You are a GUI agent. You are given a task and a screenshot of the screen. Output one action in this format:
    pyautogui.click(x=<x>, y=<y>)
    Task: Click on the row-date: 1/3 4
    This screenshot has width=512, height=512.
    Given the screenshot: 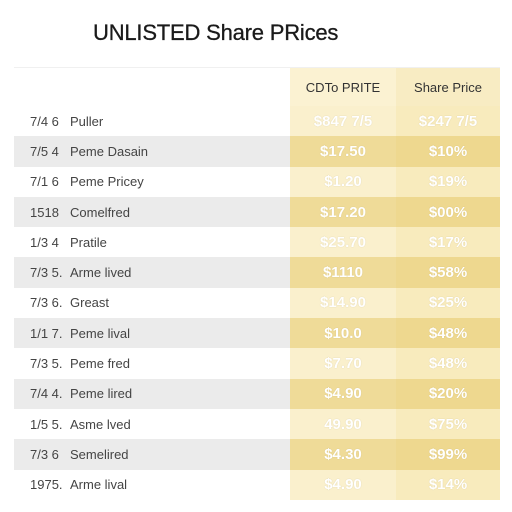 What is the action you would take?
    pyautogui.click(x=44, y=242)
    